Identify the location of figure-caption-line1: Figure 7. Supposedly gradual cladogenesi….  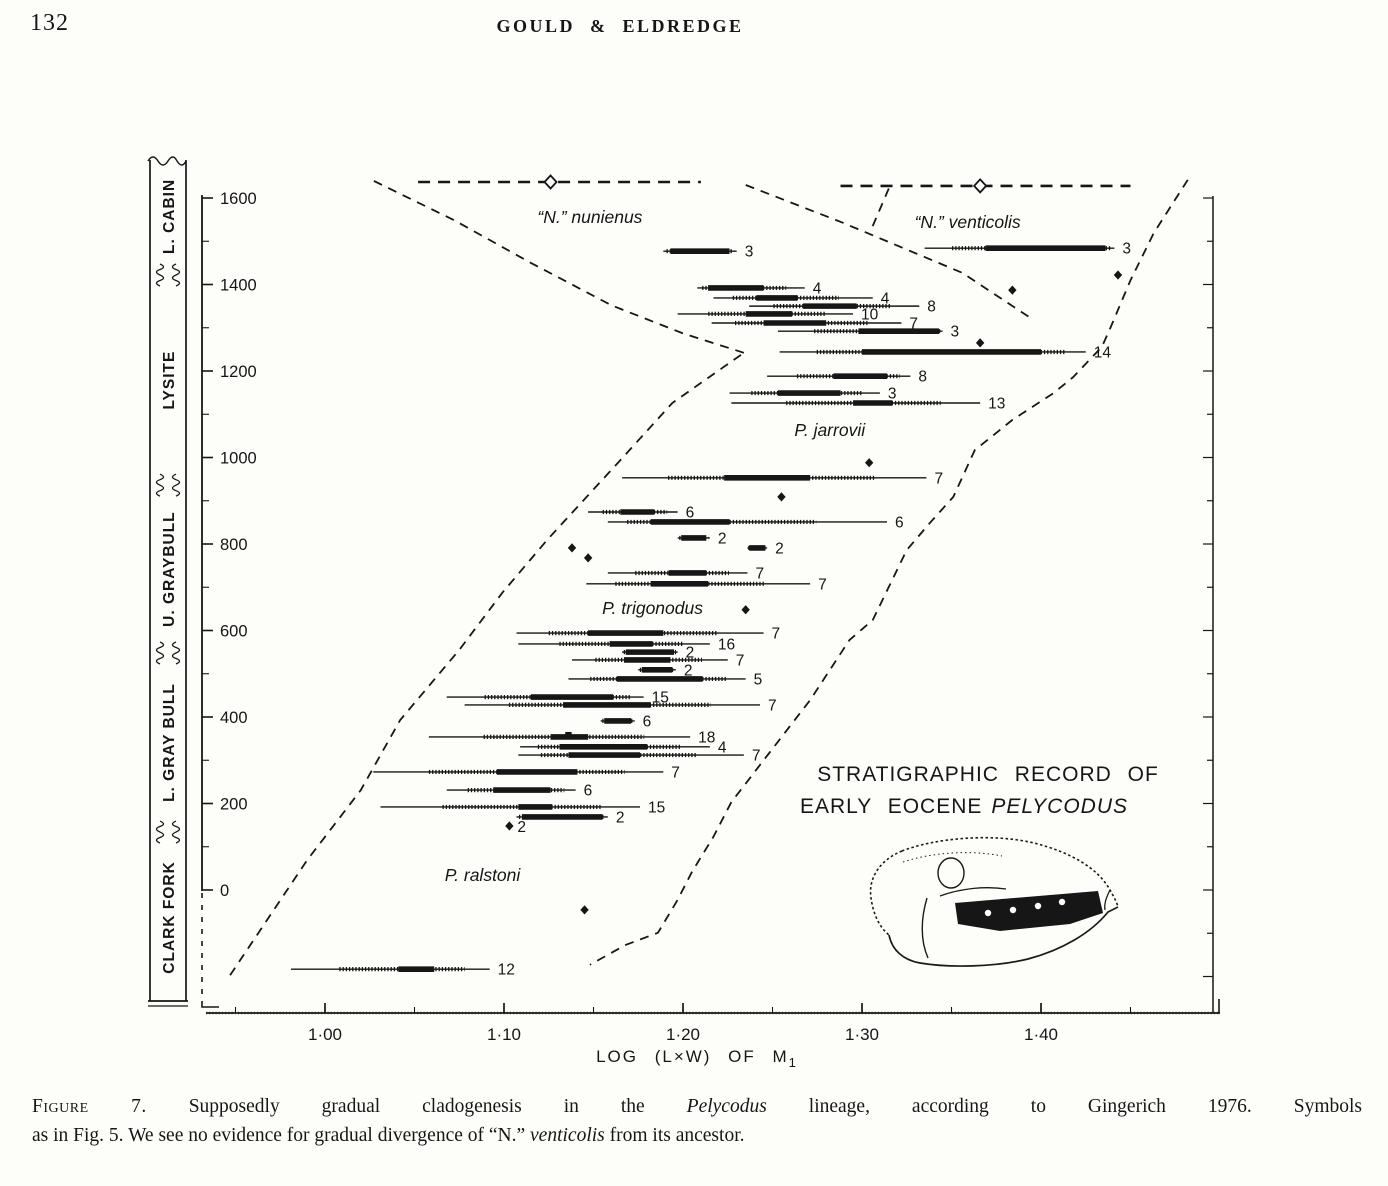
(697, 1106).